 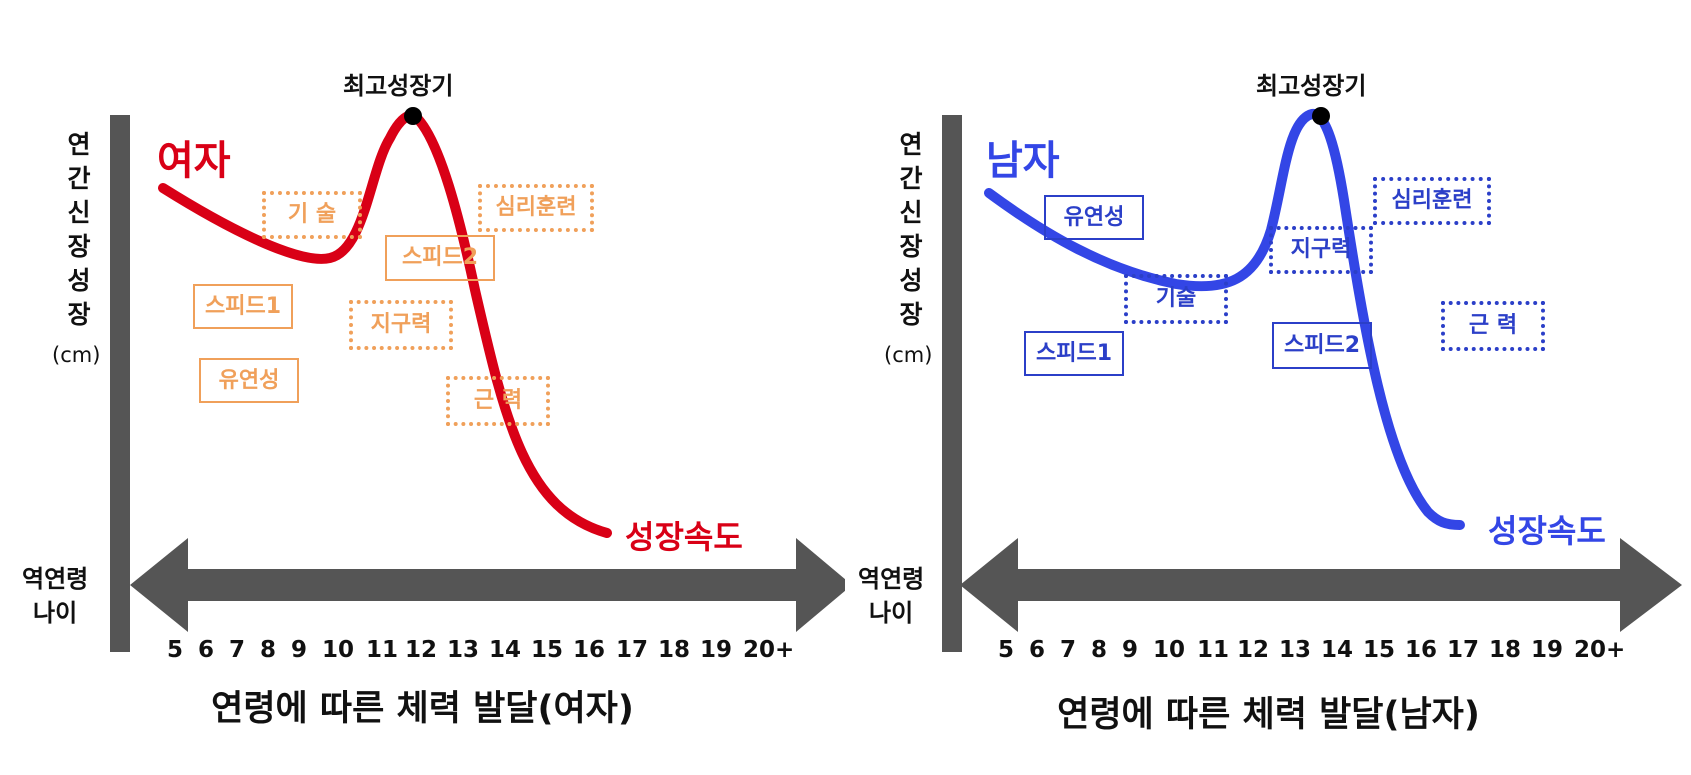 What do you see at coordinates (1023, 161) in the screenshot?
I see `gender-label: 남자` at bounding box center [1023, 161].